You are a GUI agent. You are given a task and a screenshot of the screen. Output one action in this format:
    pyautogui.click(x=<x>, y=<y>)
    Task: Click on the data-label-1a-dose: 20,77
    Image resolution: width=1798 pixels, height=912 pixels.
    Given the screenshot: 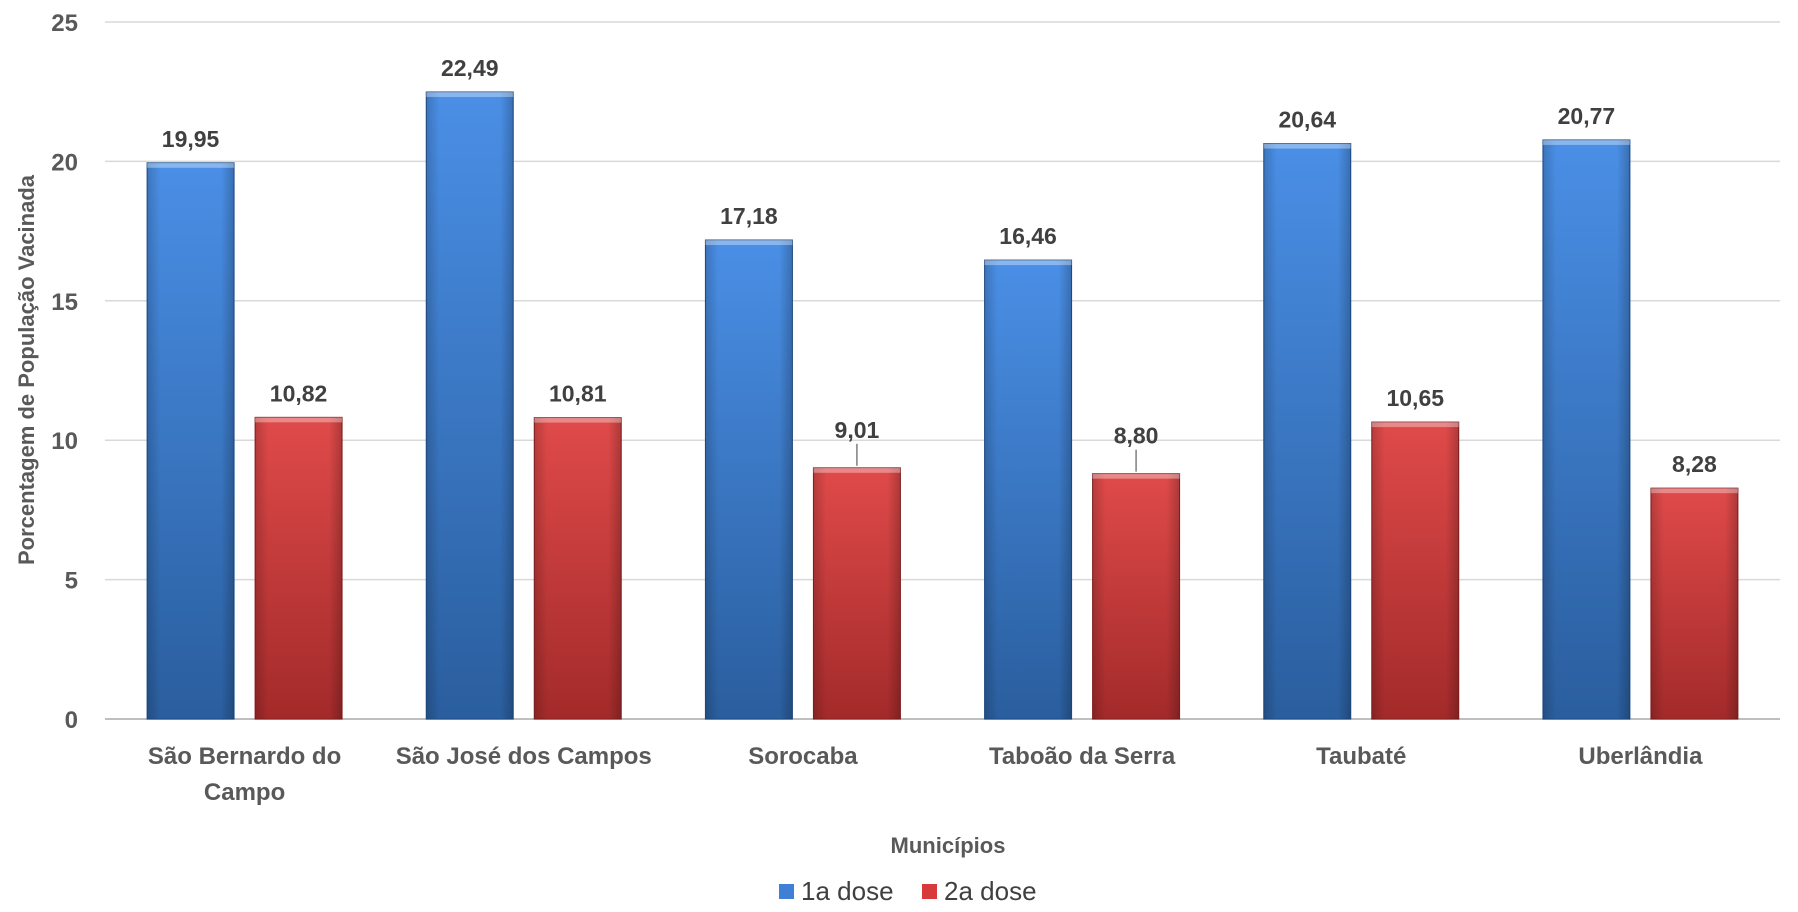 What is the action you would take?
    pyautogui.click(x=1587, y=116)
    